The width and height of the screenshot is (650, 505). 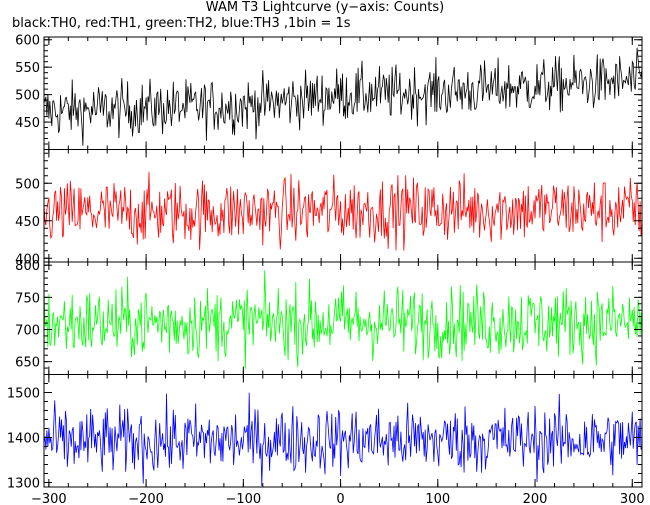 I want to click on y-tick-label-th0: 600, so click(x=27, y=41).